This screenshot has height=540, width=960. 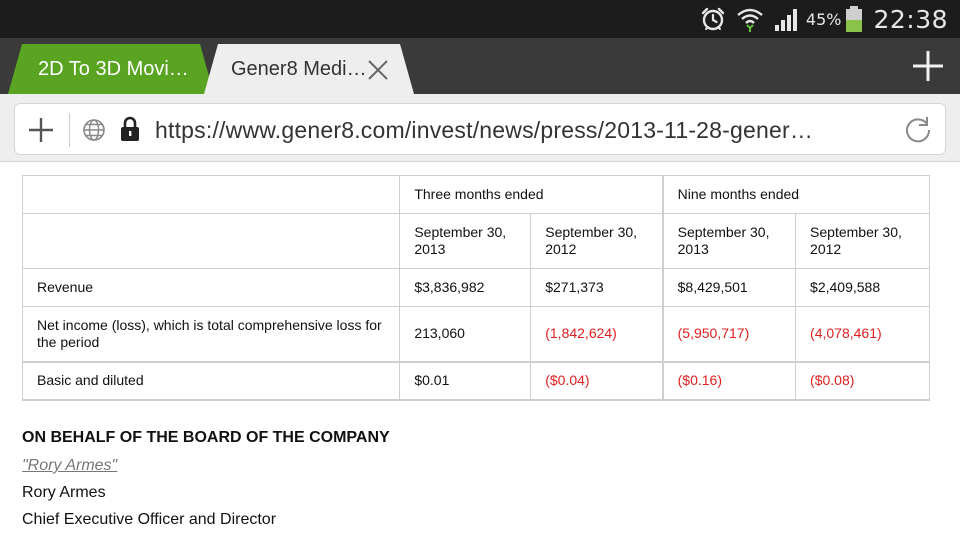 What do you see at coordinates (211, 287) in the screenshot?
I see `row-label: Revenue` at bounding box center [211, 287].